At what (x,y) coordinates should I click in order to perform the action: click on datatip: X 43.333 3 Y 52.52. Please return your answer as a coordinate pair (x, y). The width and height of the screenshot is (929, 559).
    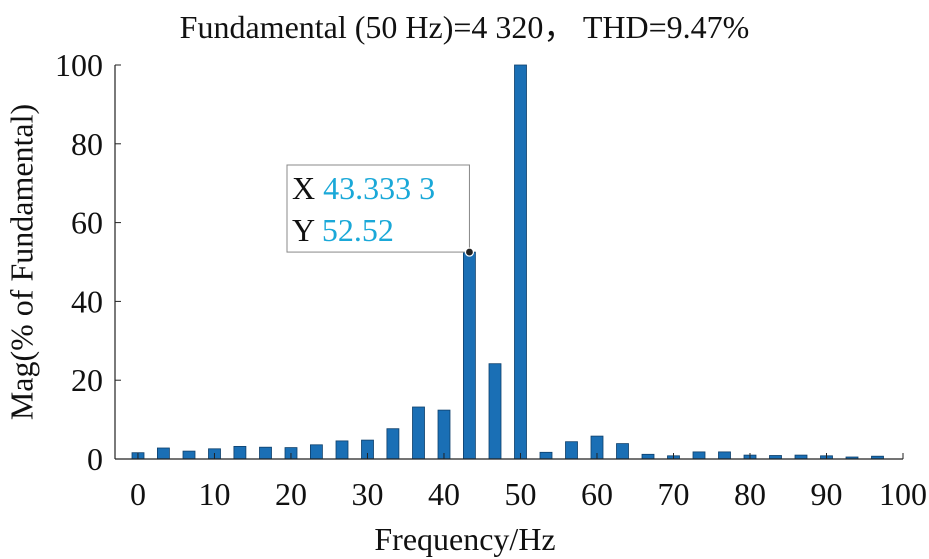
    Looking at the image, I should click on (380, 210).